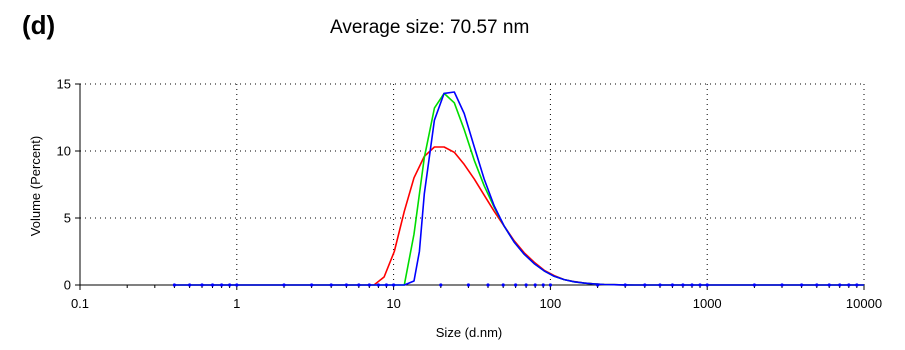  Describe the element at coordinates (35, 186) in the screenshot. I see `y-axis-label: Volume (Percent)` at that location.